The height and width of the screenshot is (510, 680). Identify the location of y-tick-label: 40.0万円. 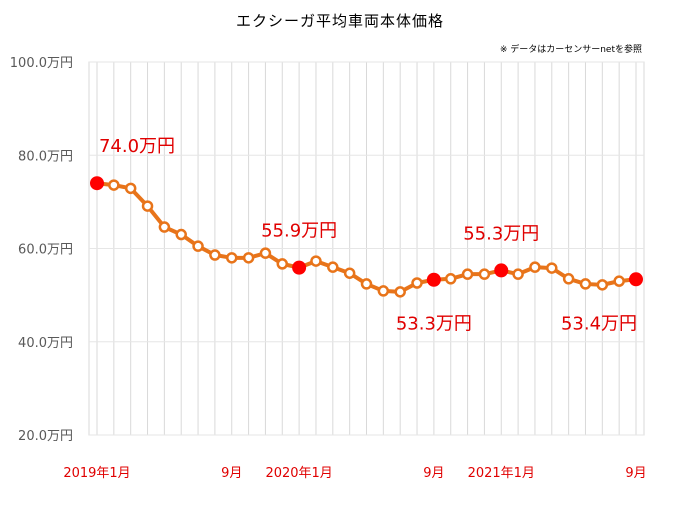
(45, 343).